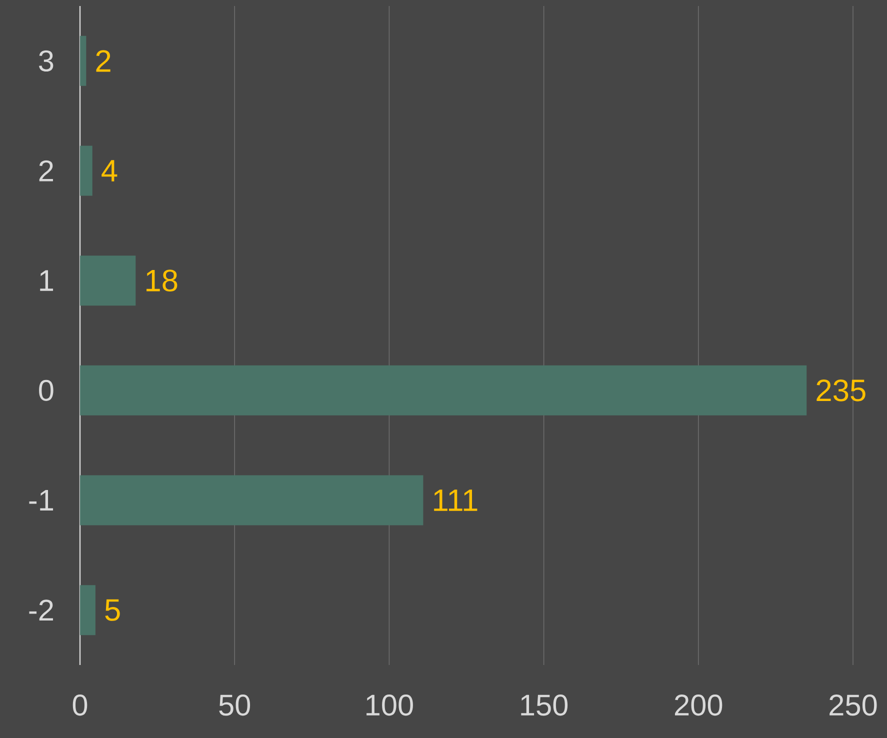 The image size is (887, 738). What do you see at coordinates (47, 280) in the screenshot?
I see `y-tick-label: 1` at bounding box center [47, 280].